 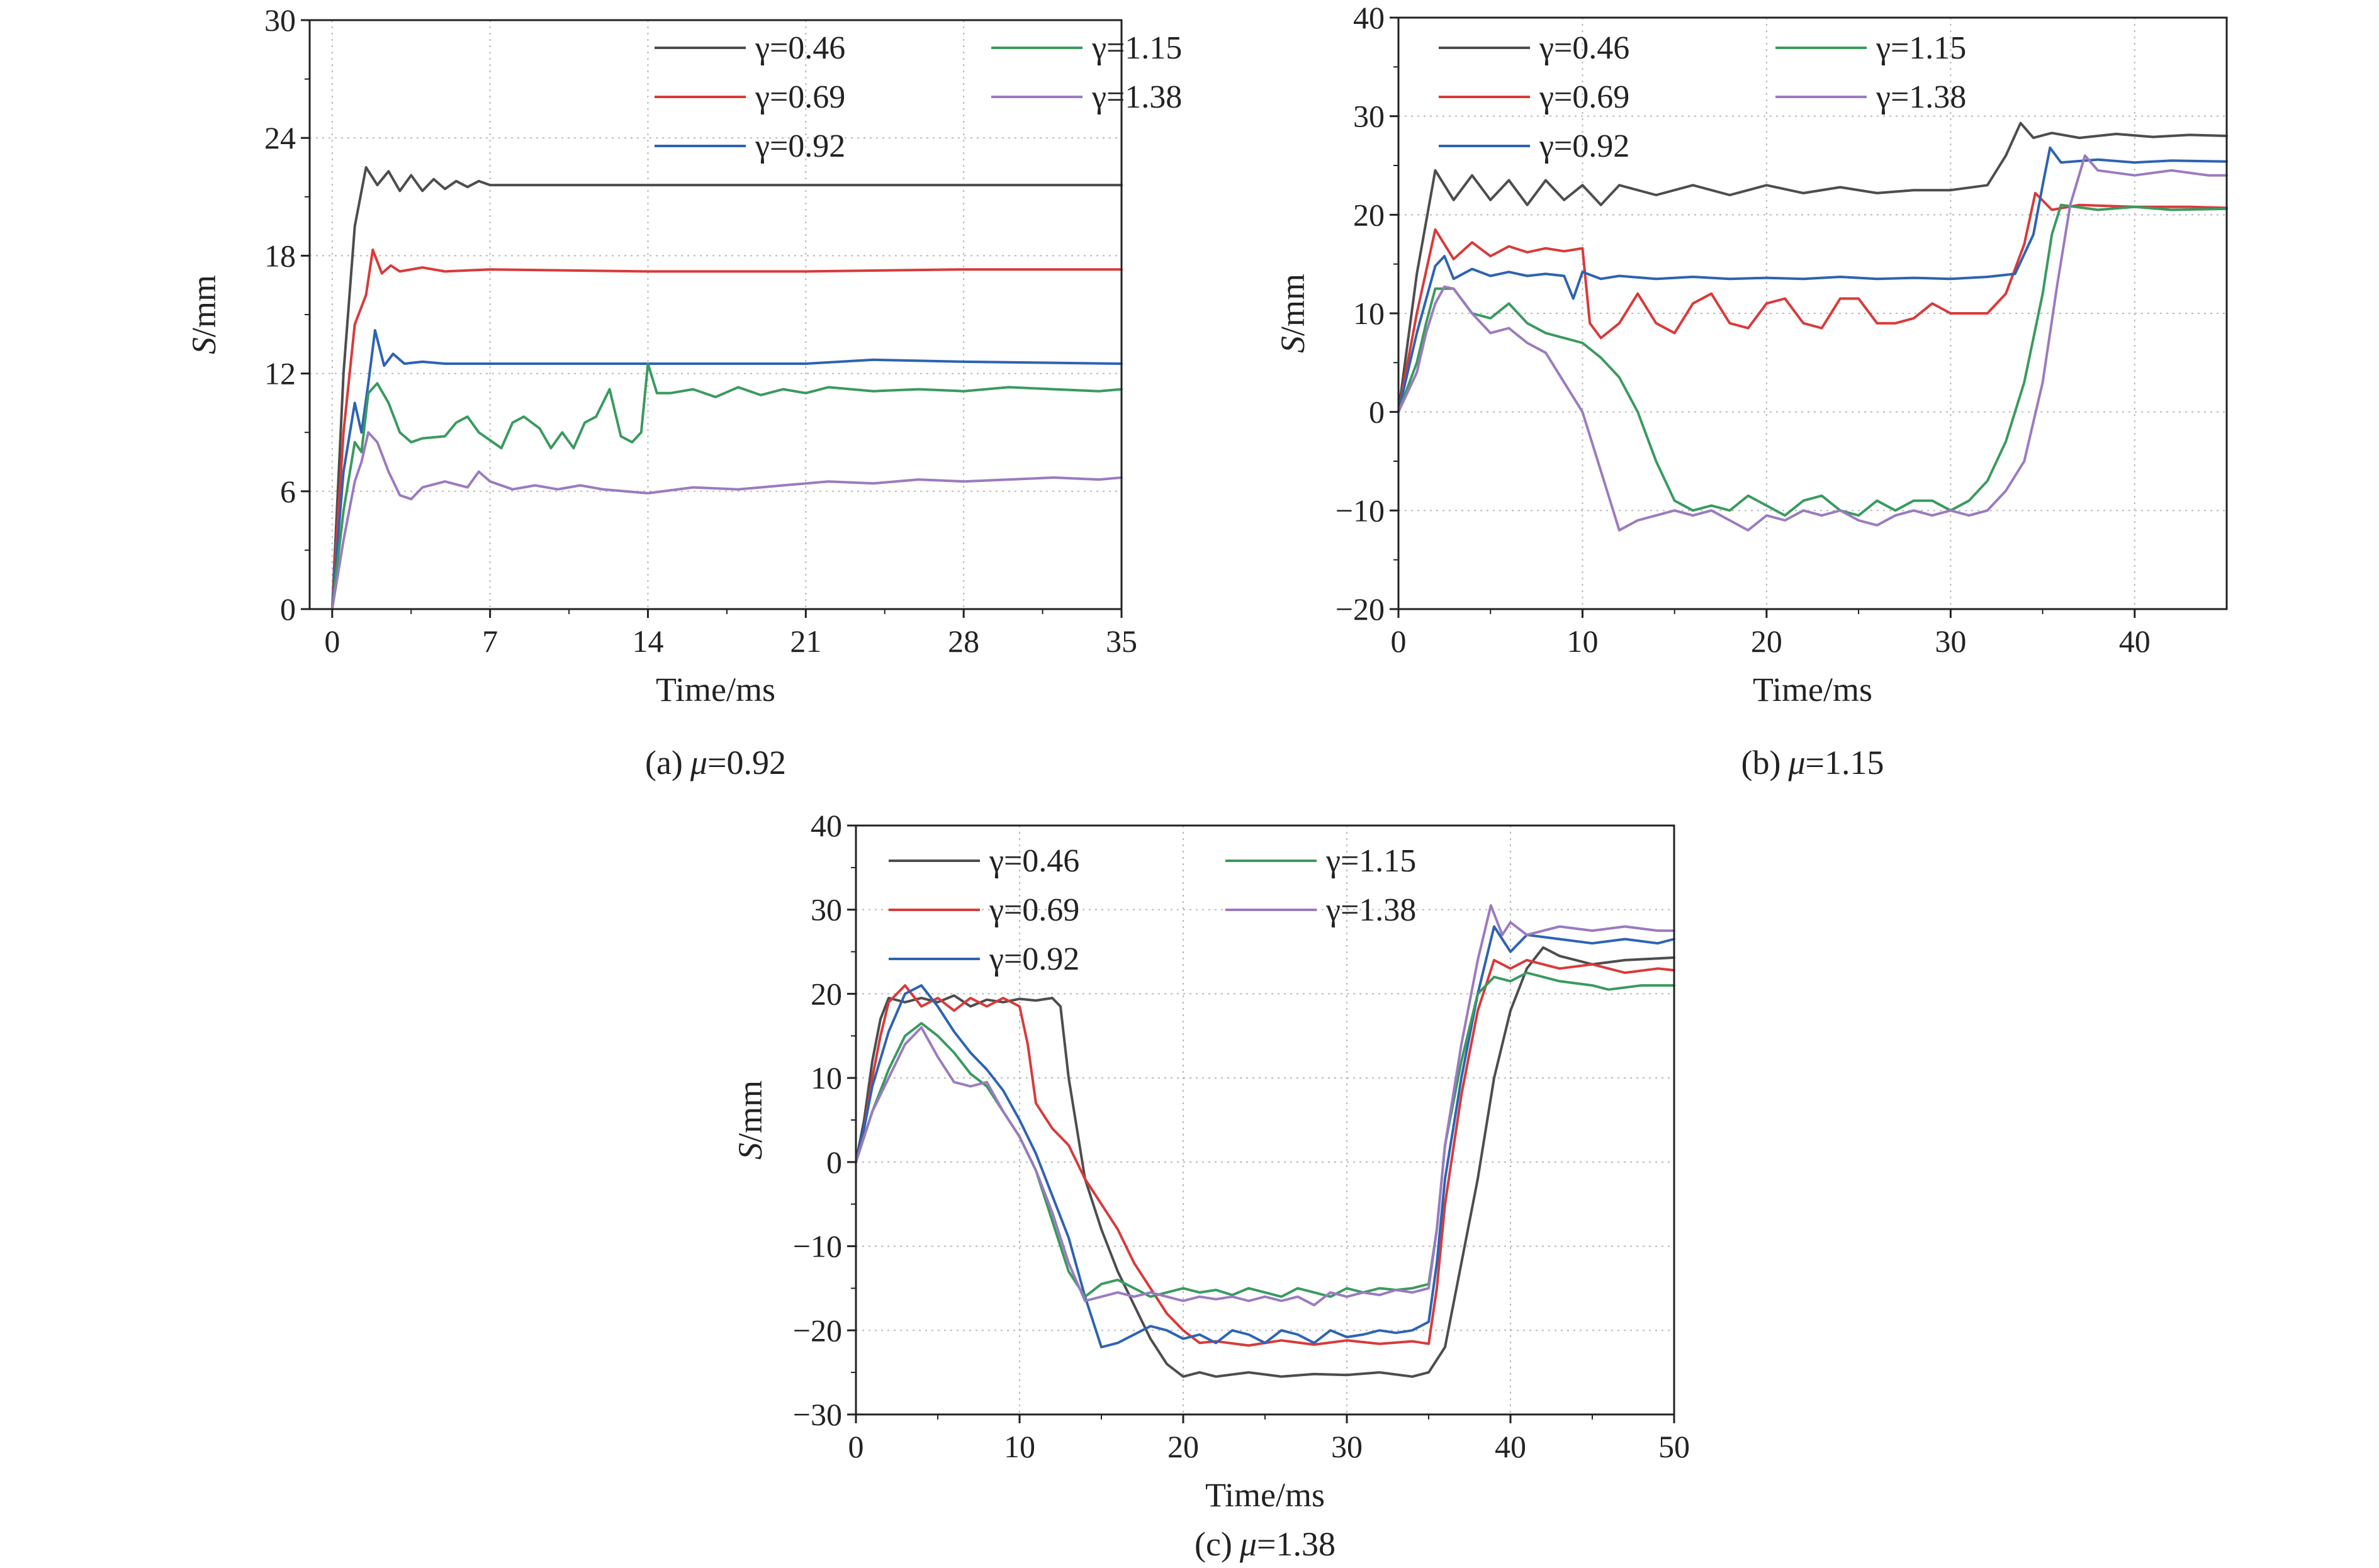 What do you see at coordinates (288, 491) in the screenshot?
I see `y-tick-label: 6` at bounding box center [288, 491].